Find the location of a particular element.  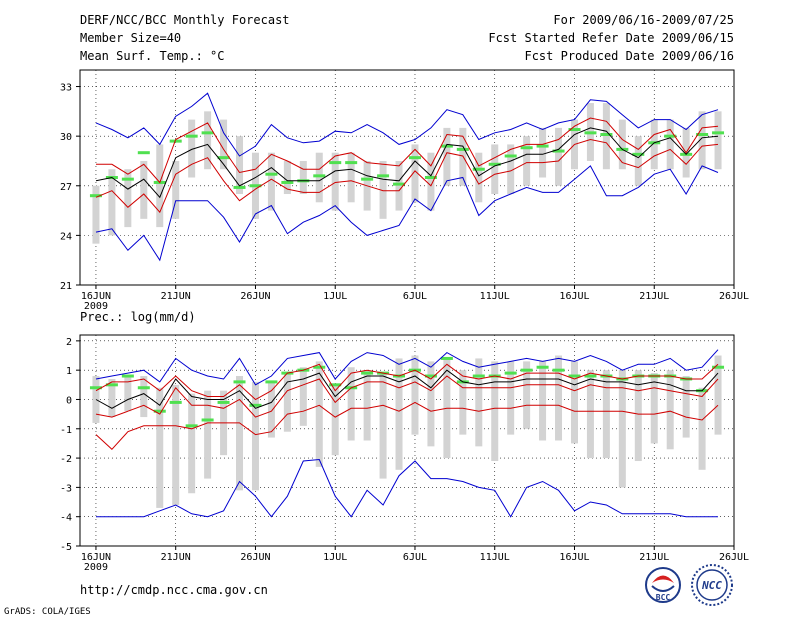

prec-x-tick-label: 26JUN is located at coordinates (255, 557).